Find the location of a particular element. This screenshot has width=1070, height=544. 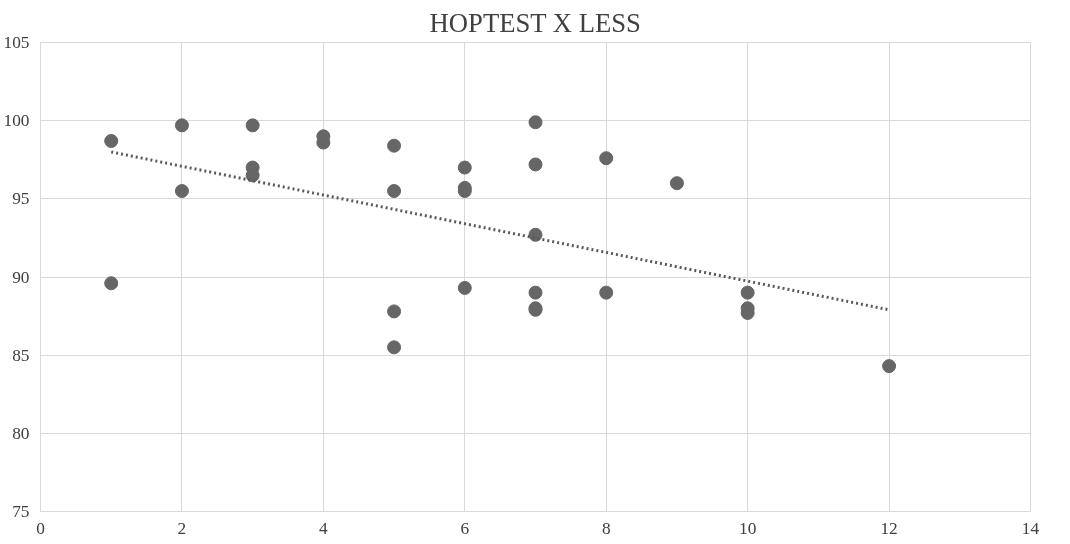

x-tick-label: 14 is located at coordinates (1030, 528).